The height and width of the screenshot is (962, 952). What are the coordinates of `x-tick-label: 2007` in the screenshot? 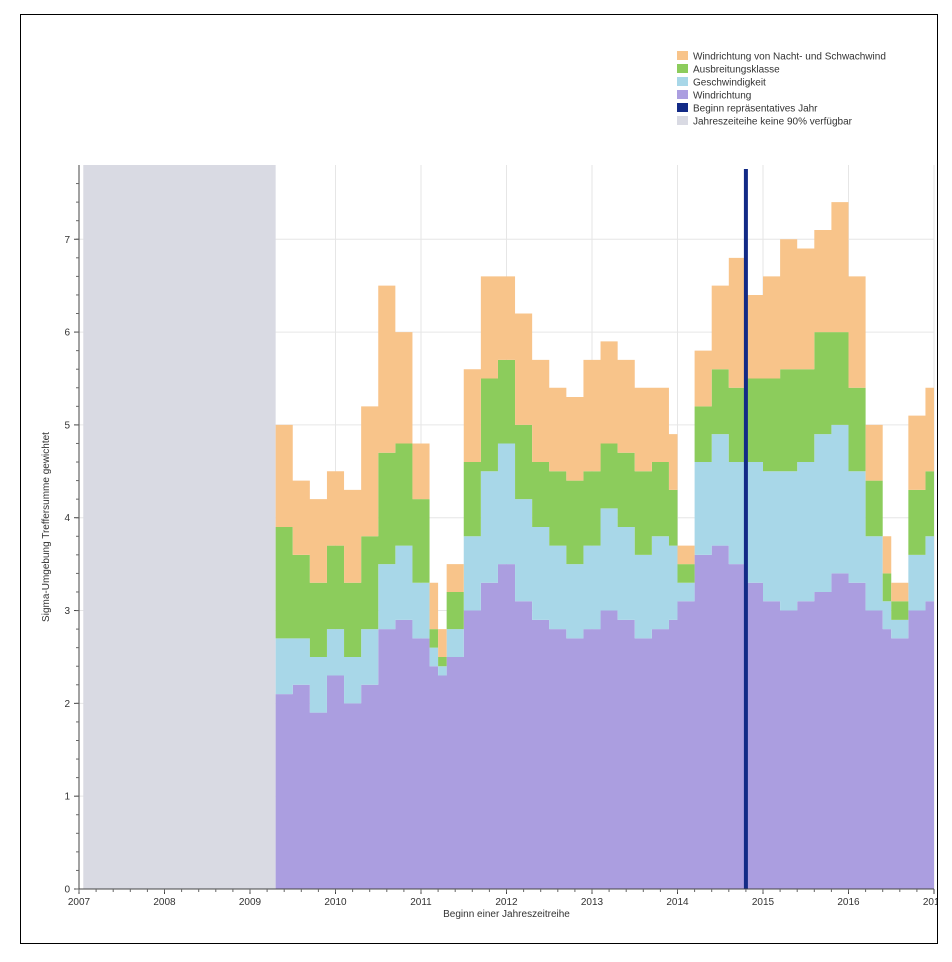 It's located at (79, 902).